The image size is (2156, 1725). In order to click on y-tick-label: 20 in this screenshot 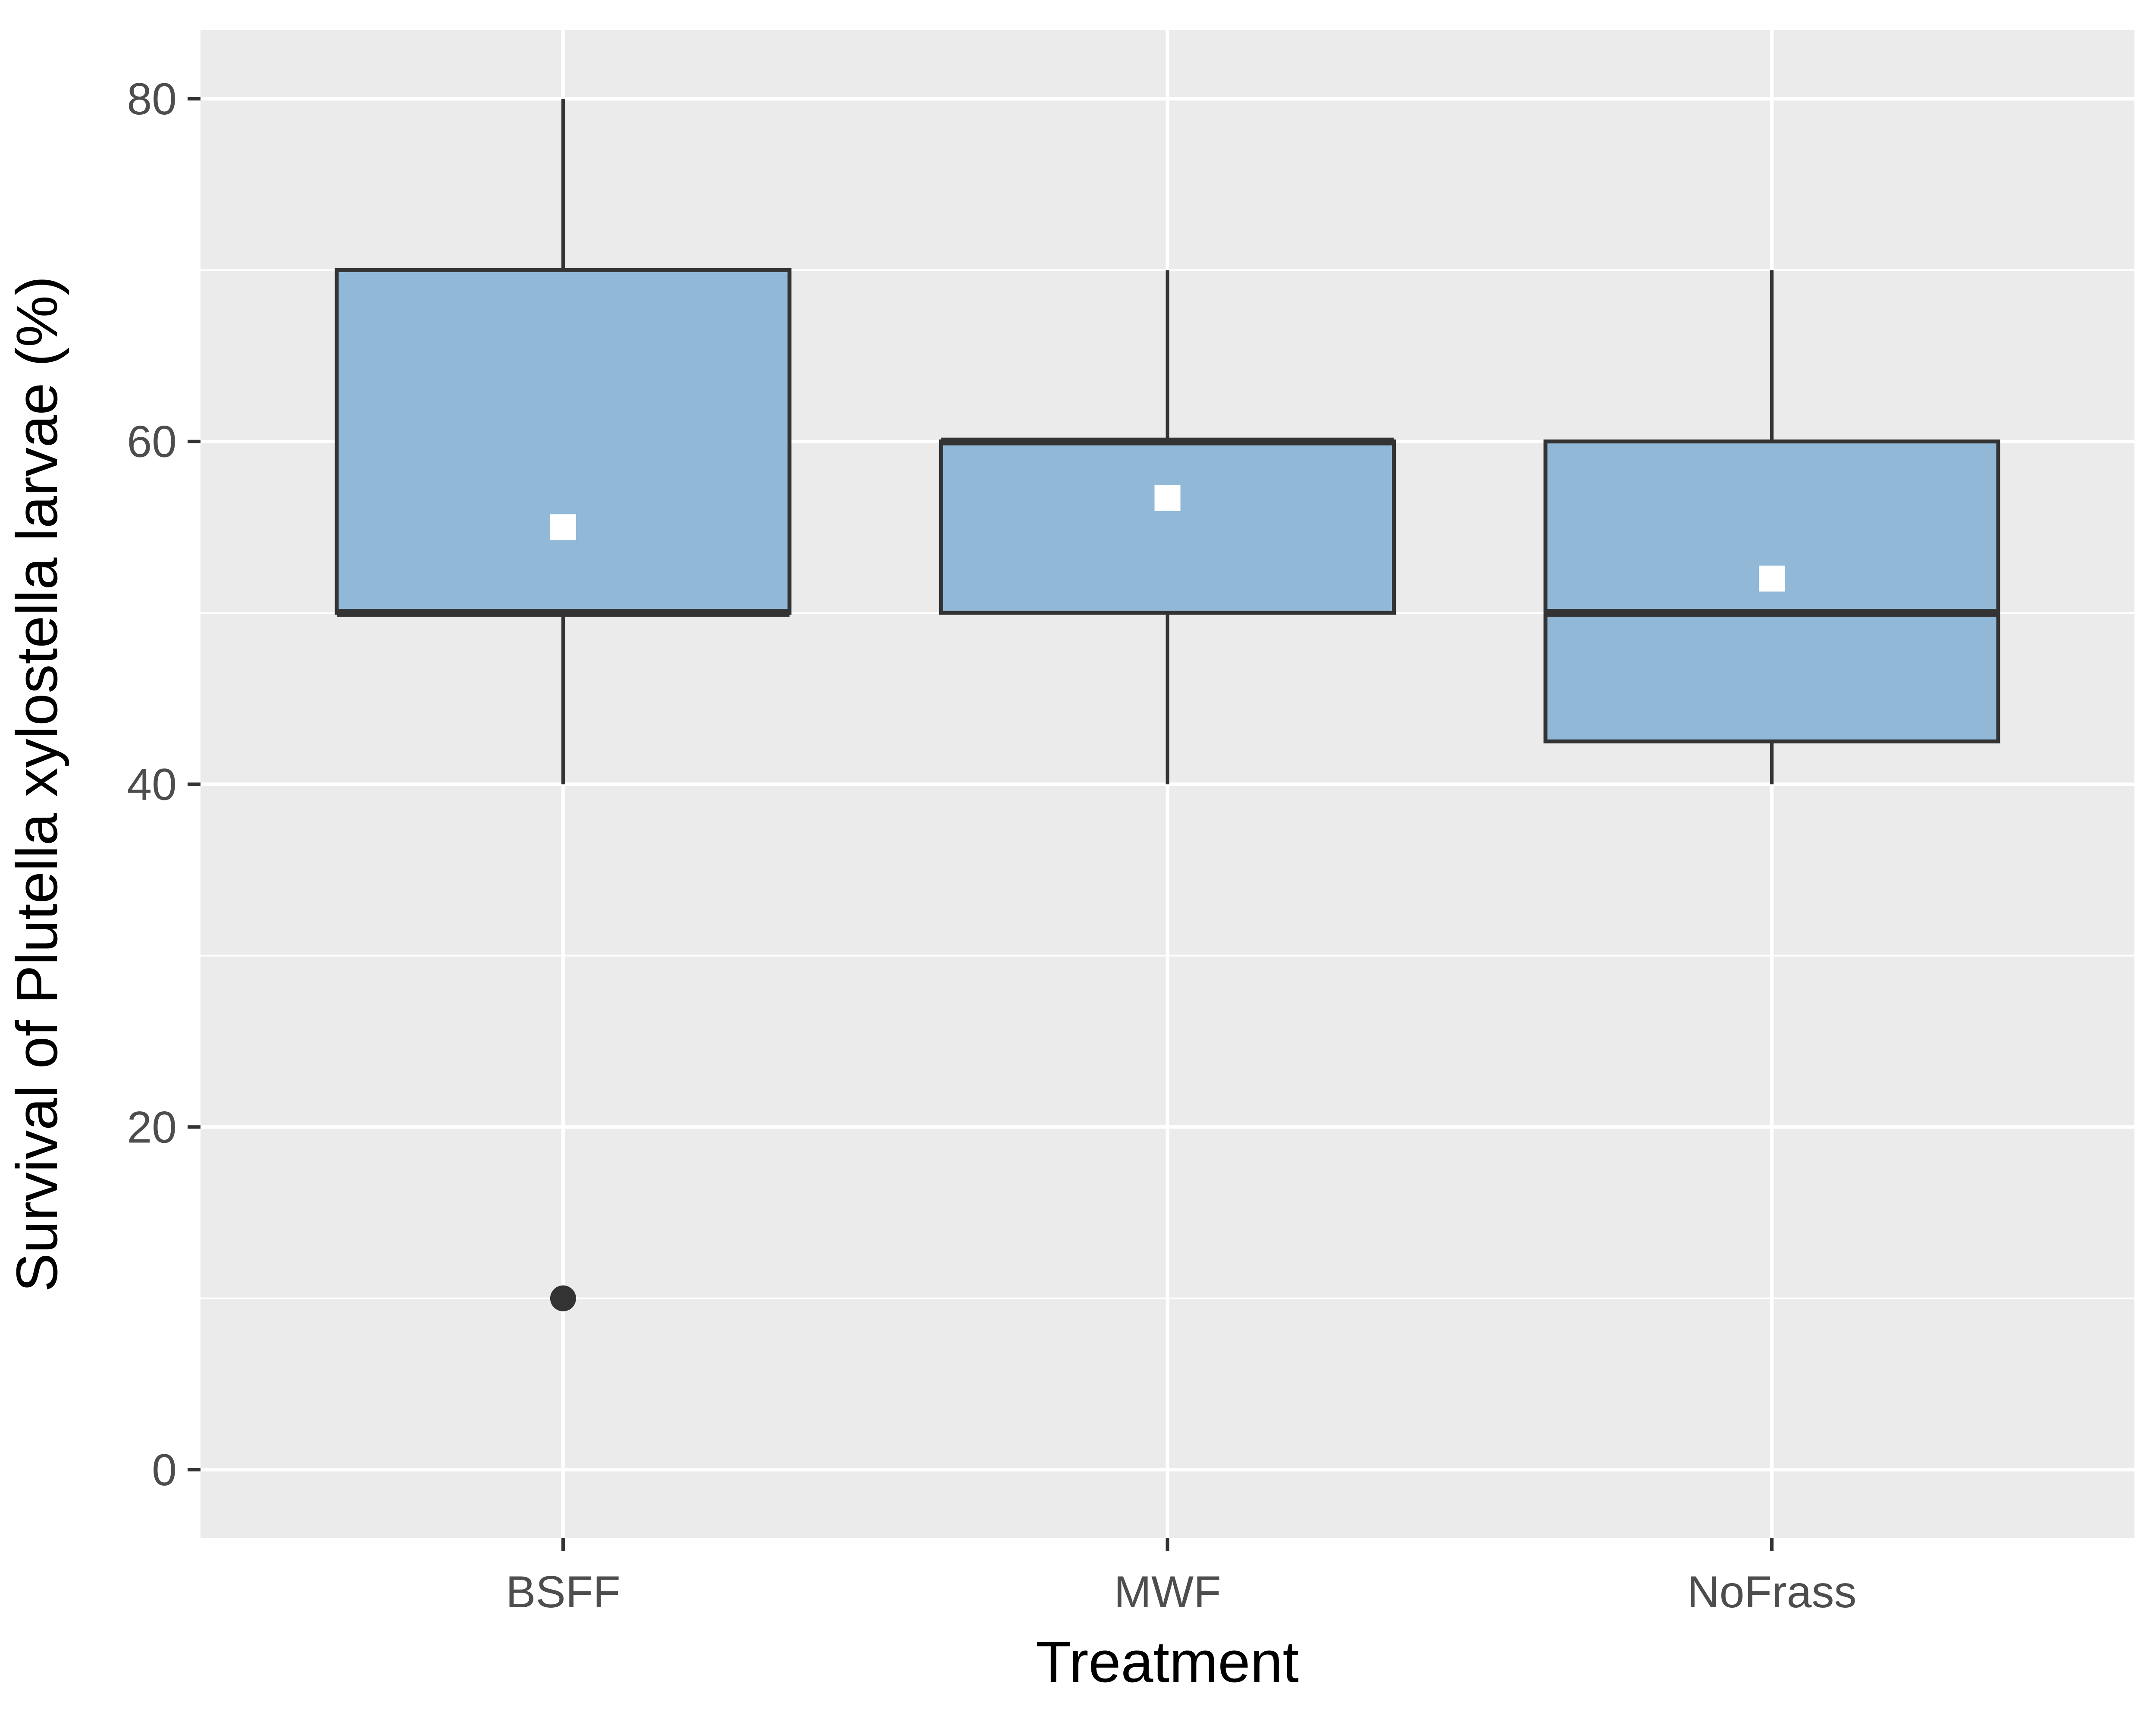, I will do `click(152, 1127)`.